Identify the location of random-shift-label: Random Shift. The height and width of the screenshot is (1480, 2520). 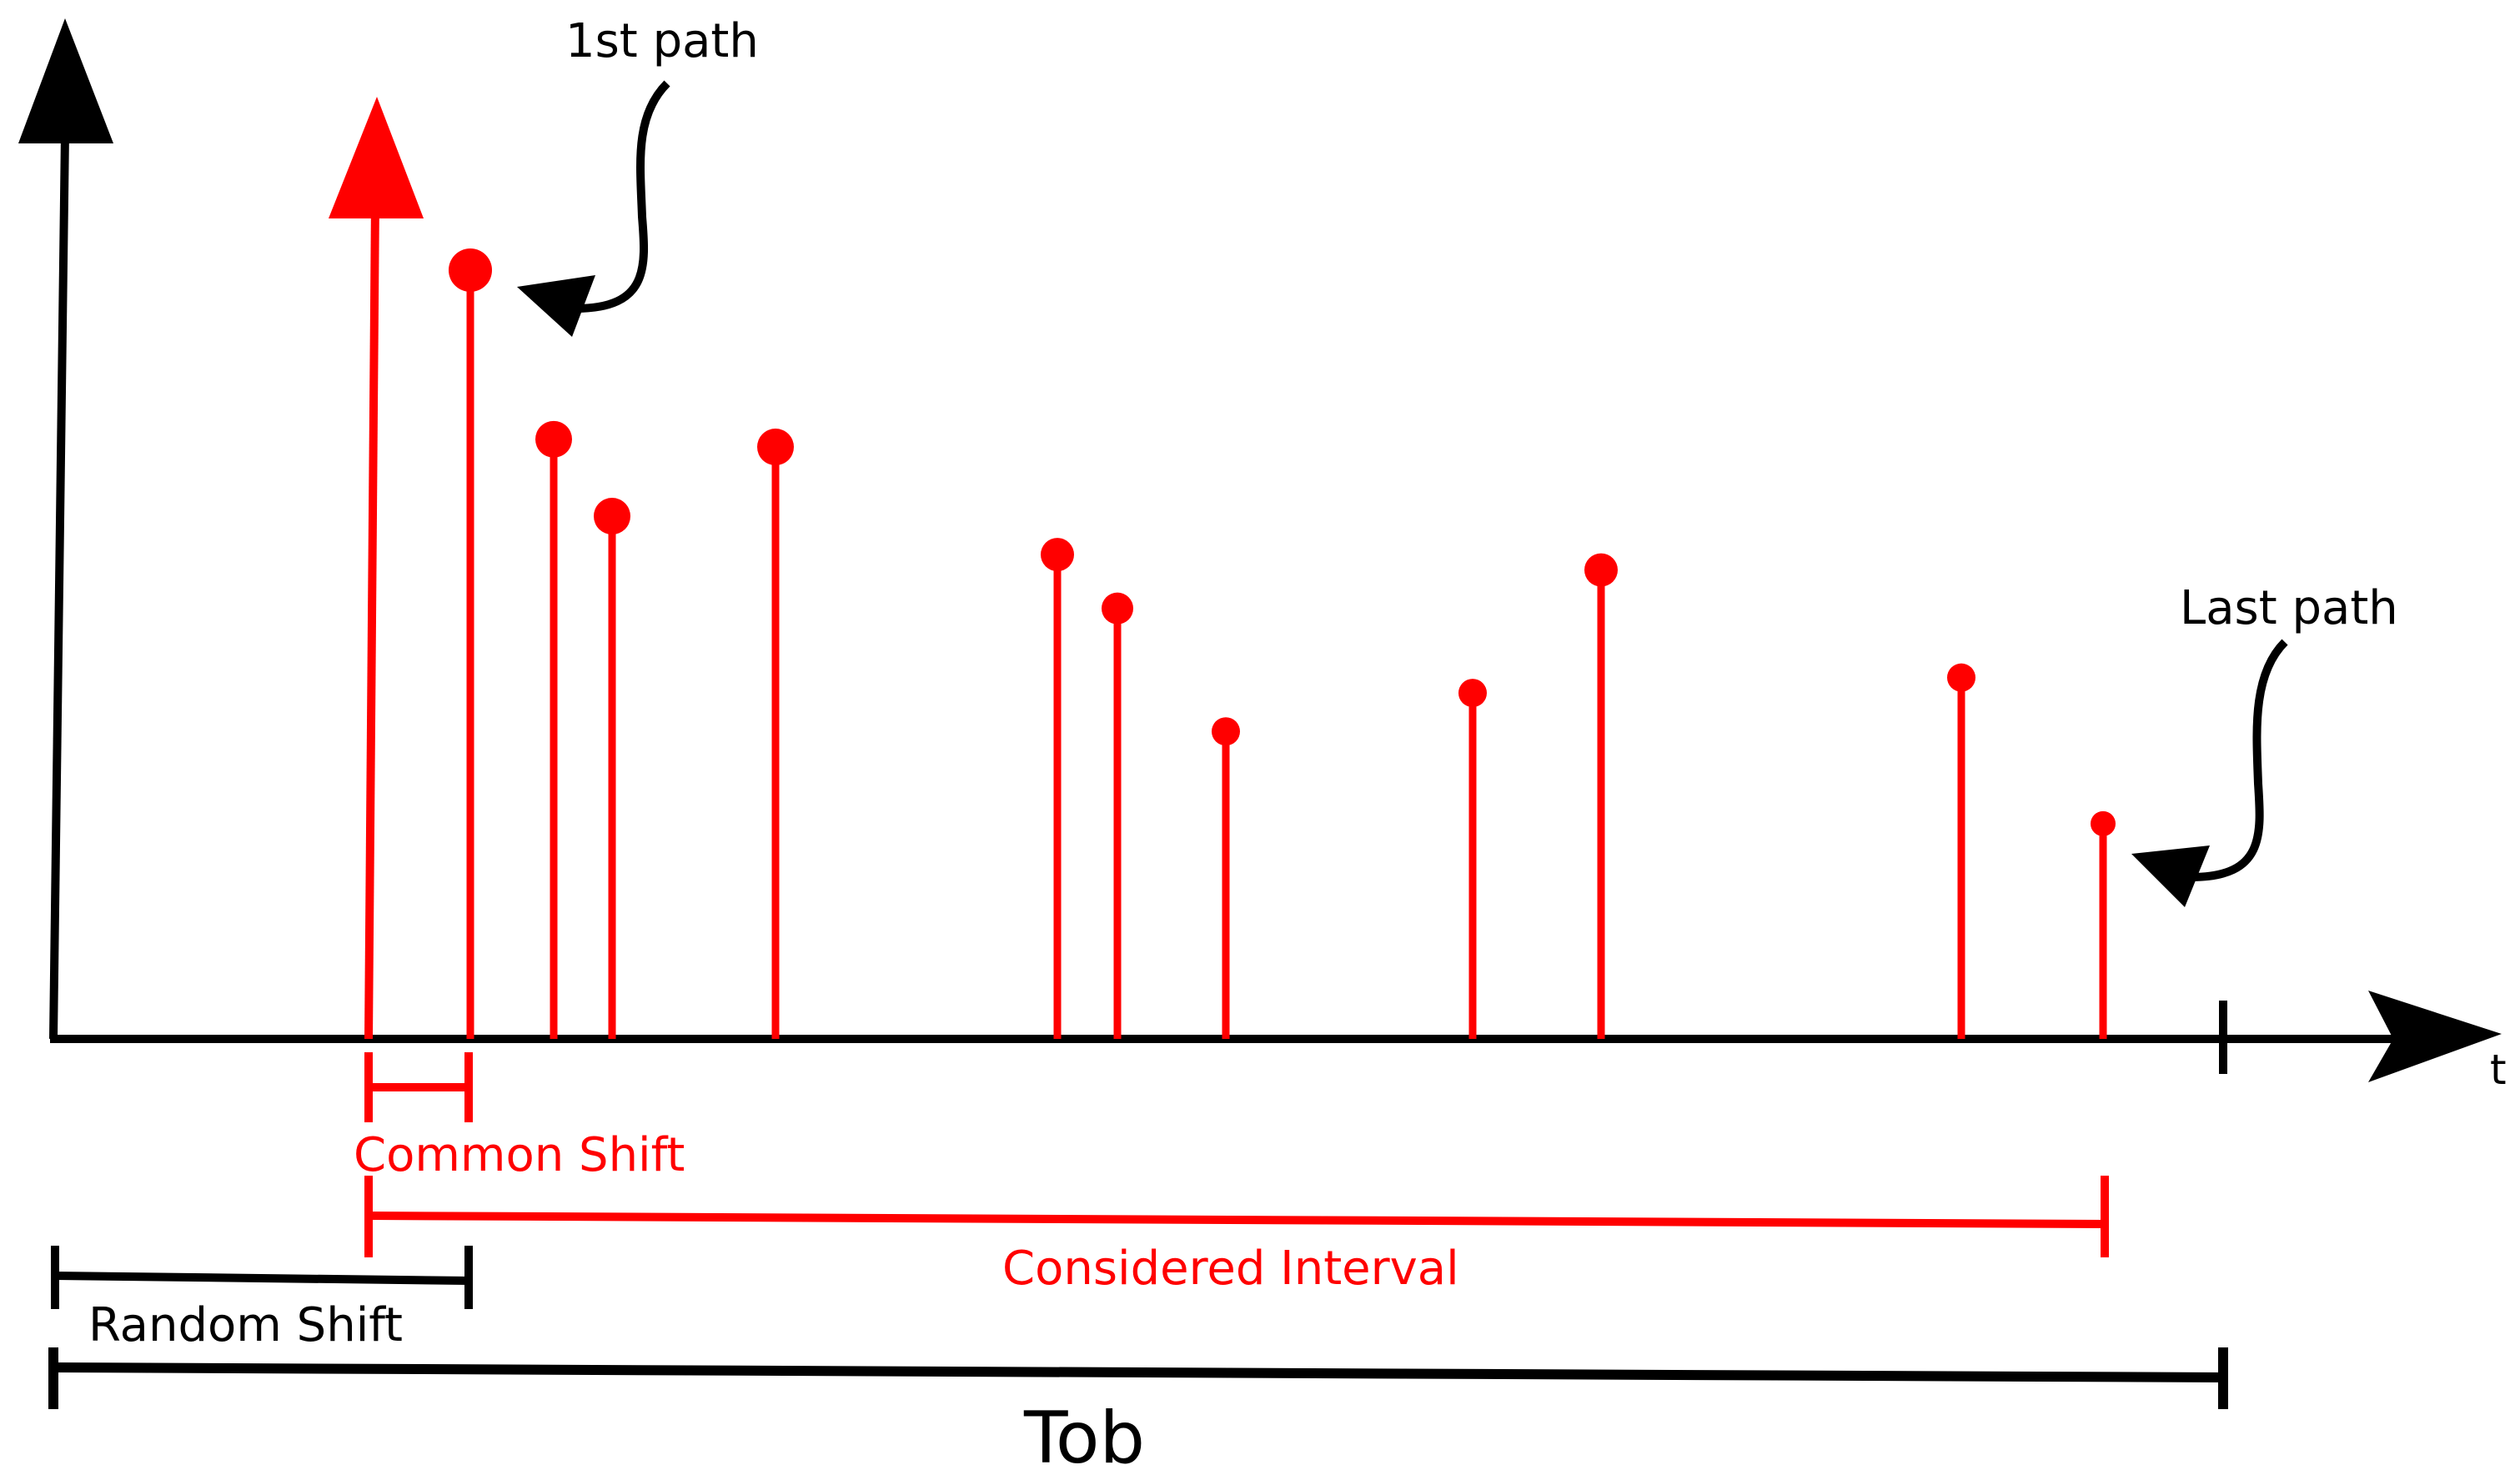
(245, 1325).